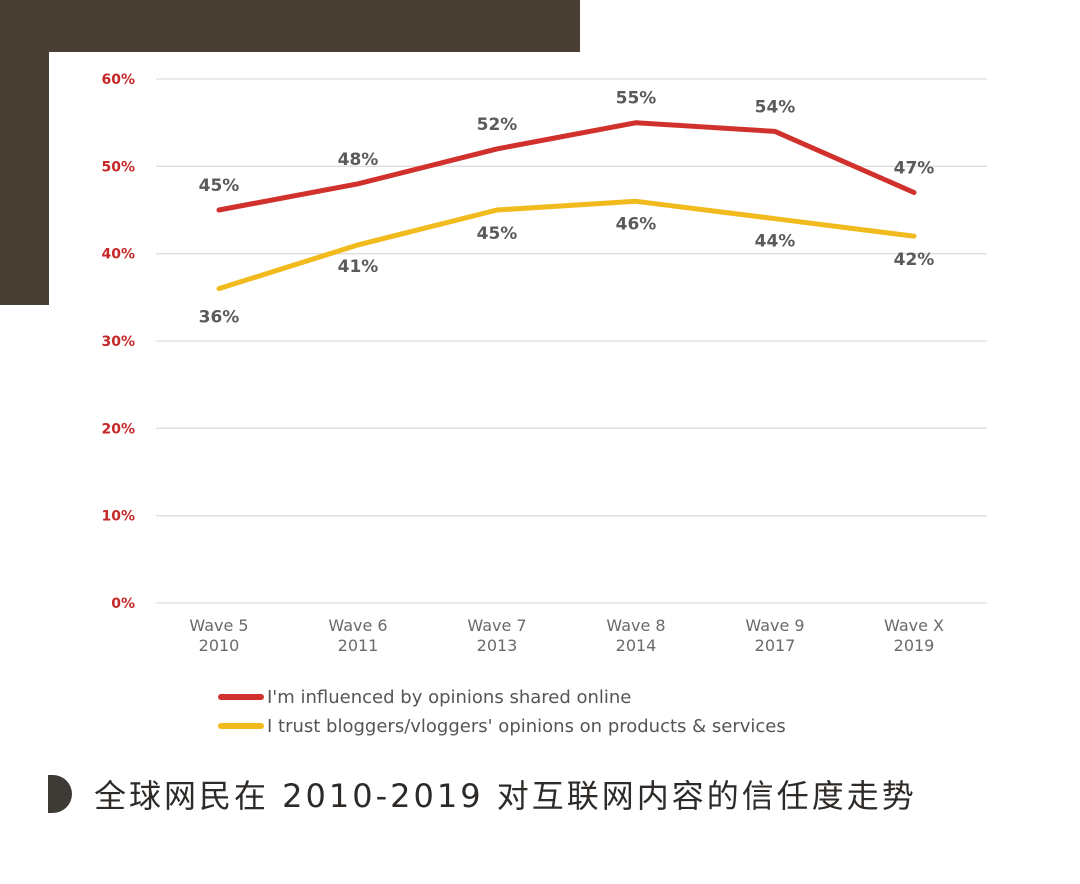 The width and height of the screenshot is (1080, 884). I want to click on x-tick-label: Wave X, so click(914, 625).